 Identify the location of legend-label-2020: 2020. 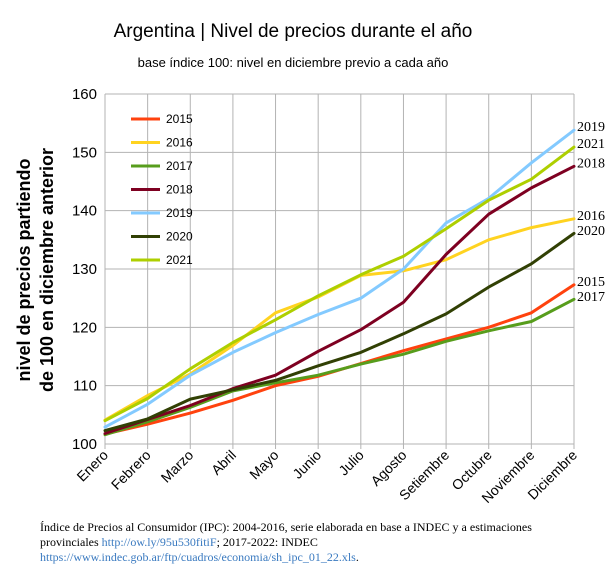
(179, 237).